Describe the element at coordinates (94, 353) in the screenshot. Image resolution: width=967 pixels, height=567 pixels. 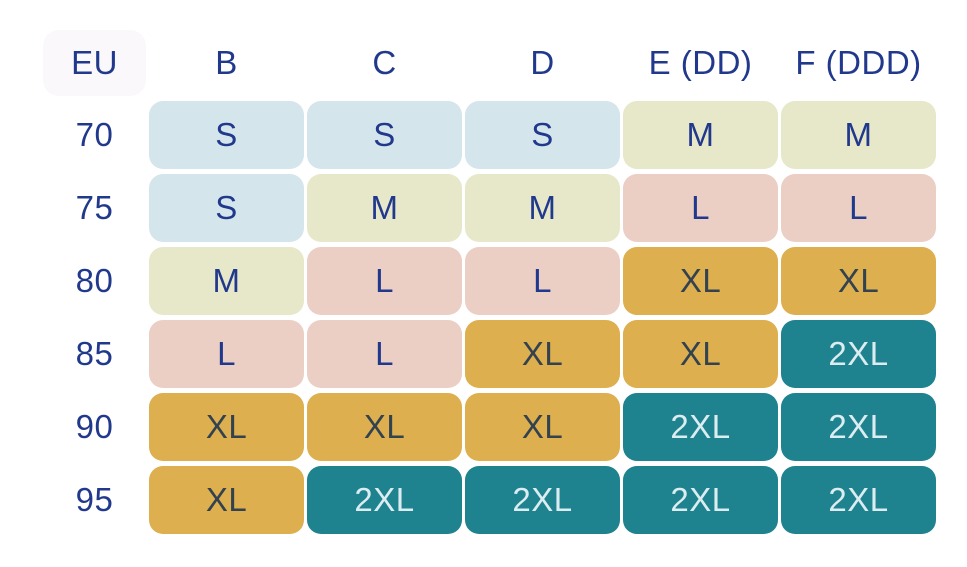
I see `row-label: 85` at that location.